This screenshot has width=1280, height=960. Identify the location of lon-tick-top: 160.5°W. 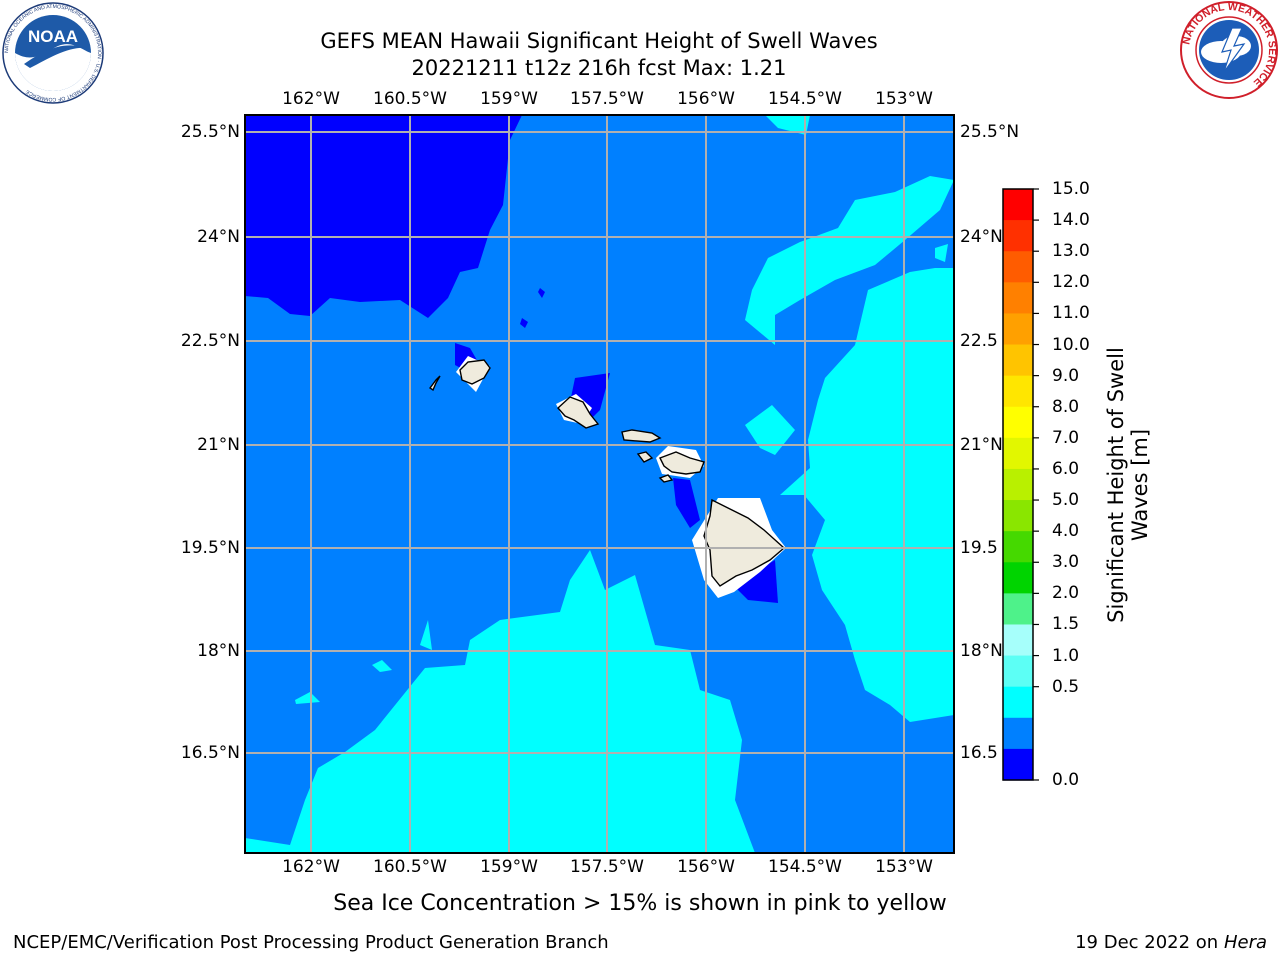
(410, 99).